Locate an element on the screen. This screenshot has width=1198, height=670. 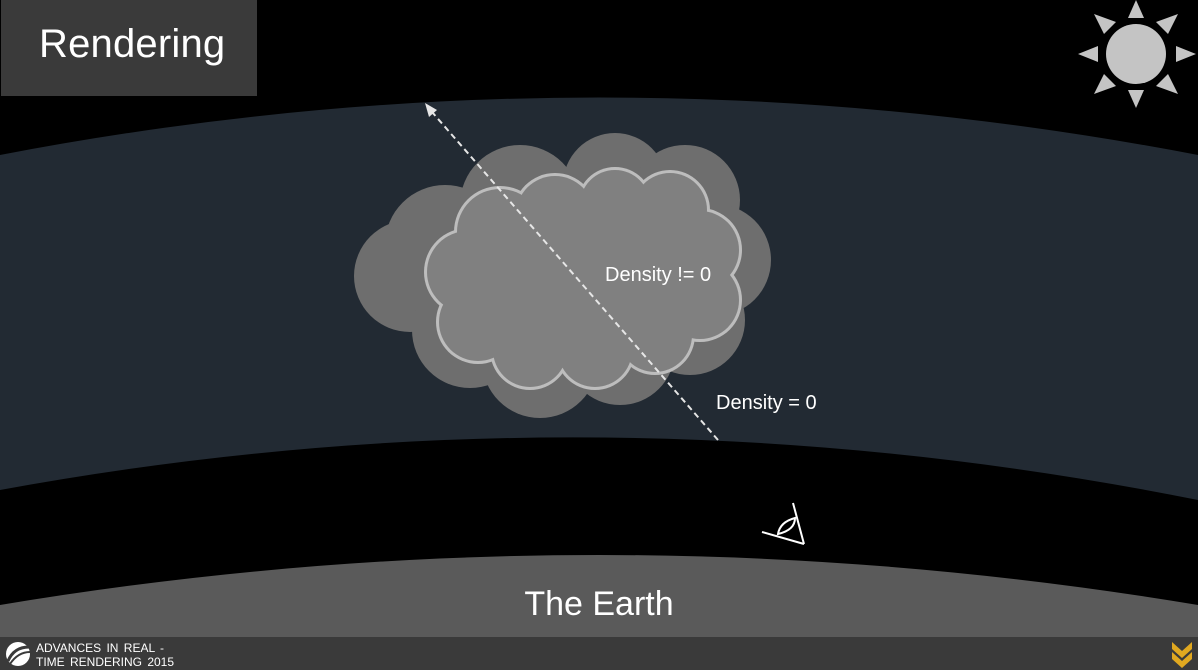
footer-caption-line-2: TIME RENDERING 2015 is located at coordinates (105, 662).